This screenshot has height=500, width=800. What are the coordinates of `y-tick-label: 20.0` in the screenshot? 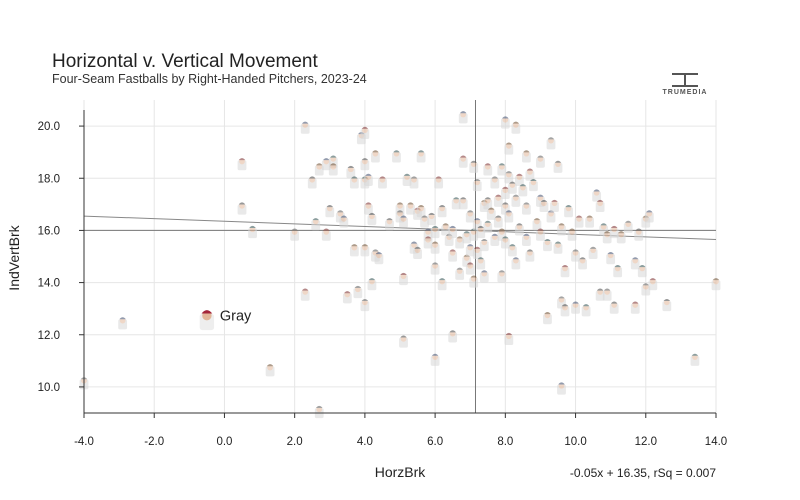 It's located at (49, 127).